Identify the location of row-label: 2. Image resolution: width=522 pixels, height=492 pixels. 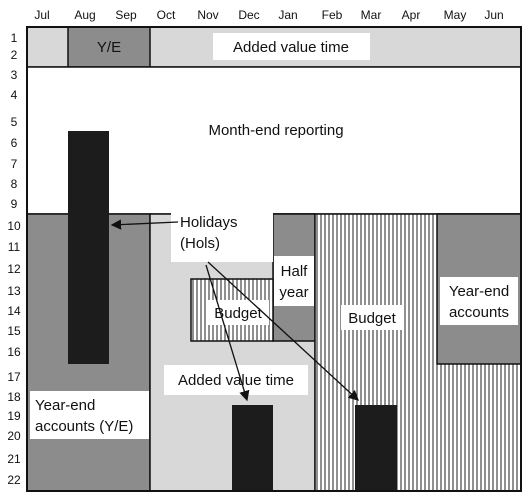
(14, 55).